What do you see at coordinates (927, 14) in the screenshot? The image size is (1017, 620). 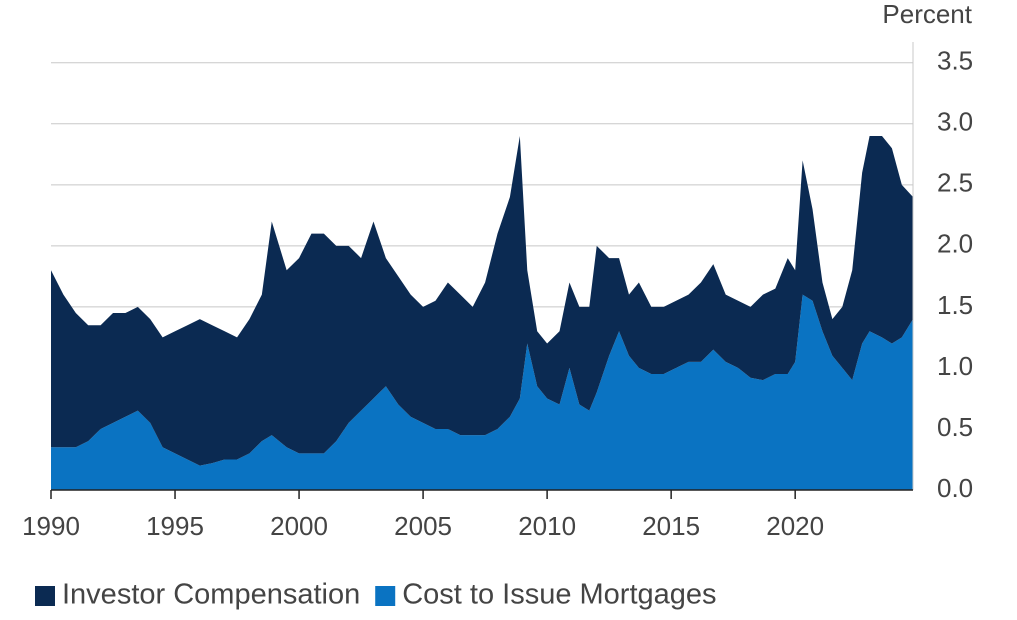 I see `y-axis-label: Percent` at bounding box center [927, 14].